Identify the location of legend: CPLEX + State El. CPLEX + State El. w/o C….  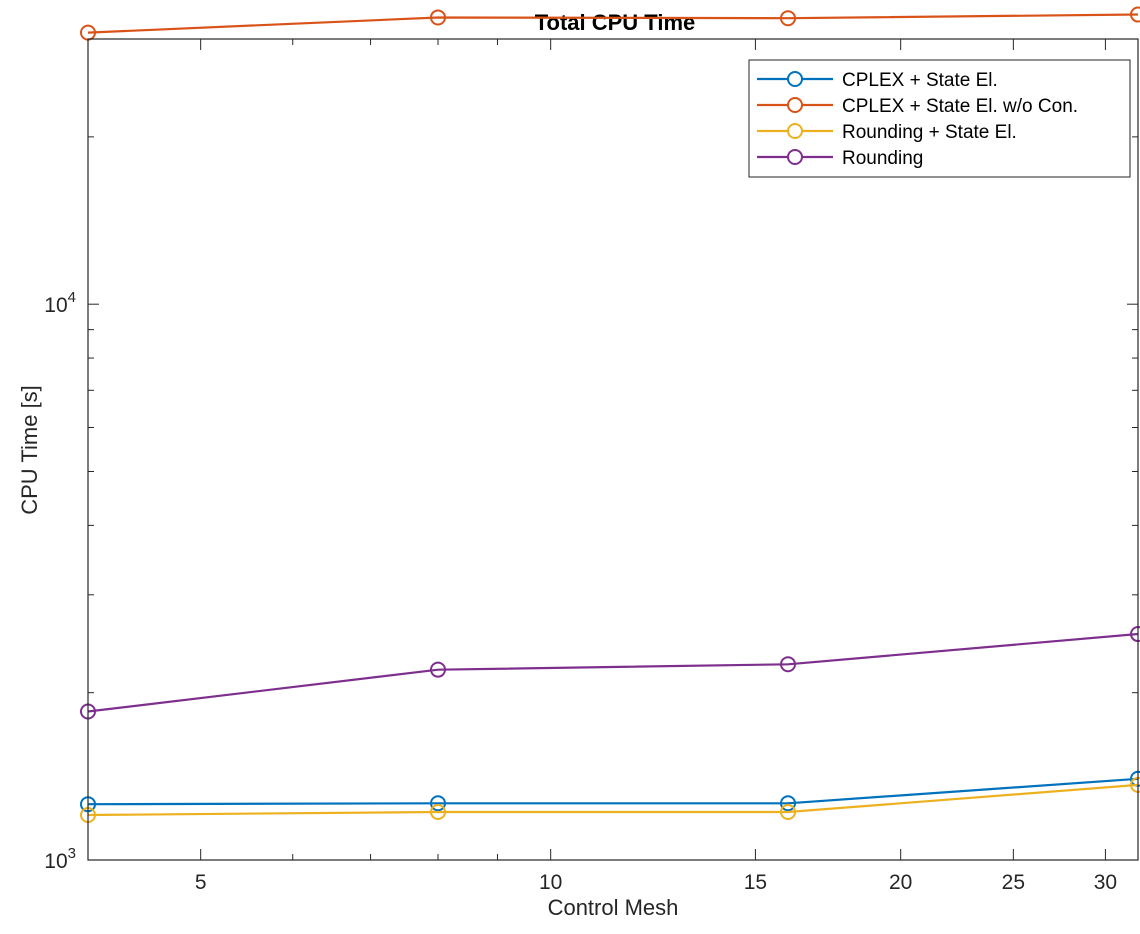
(939, 118).